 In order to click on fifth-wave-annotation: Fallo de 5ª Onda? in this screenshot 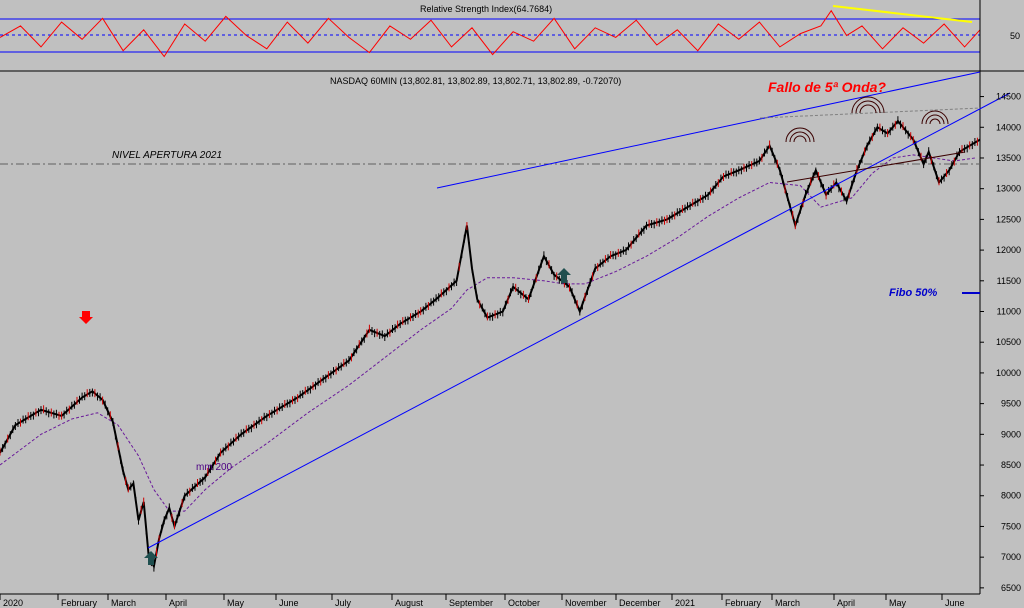, I will do `click(827, 87)`.